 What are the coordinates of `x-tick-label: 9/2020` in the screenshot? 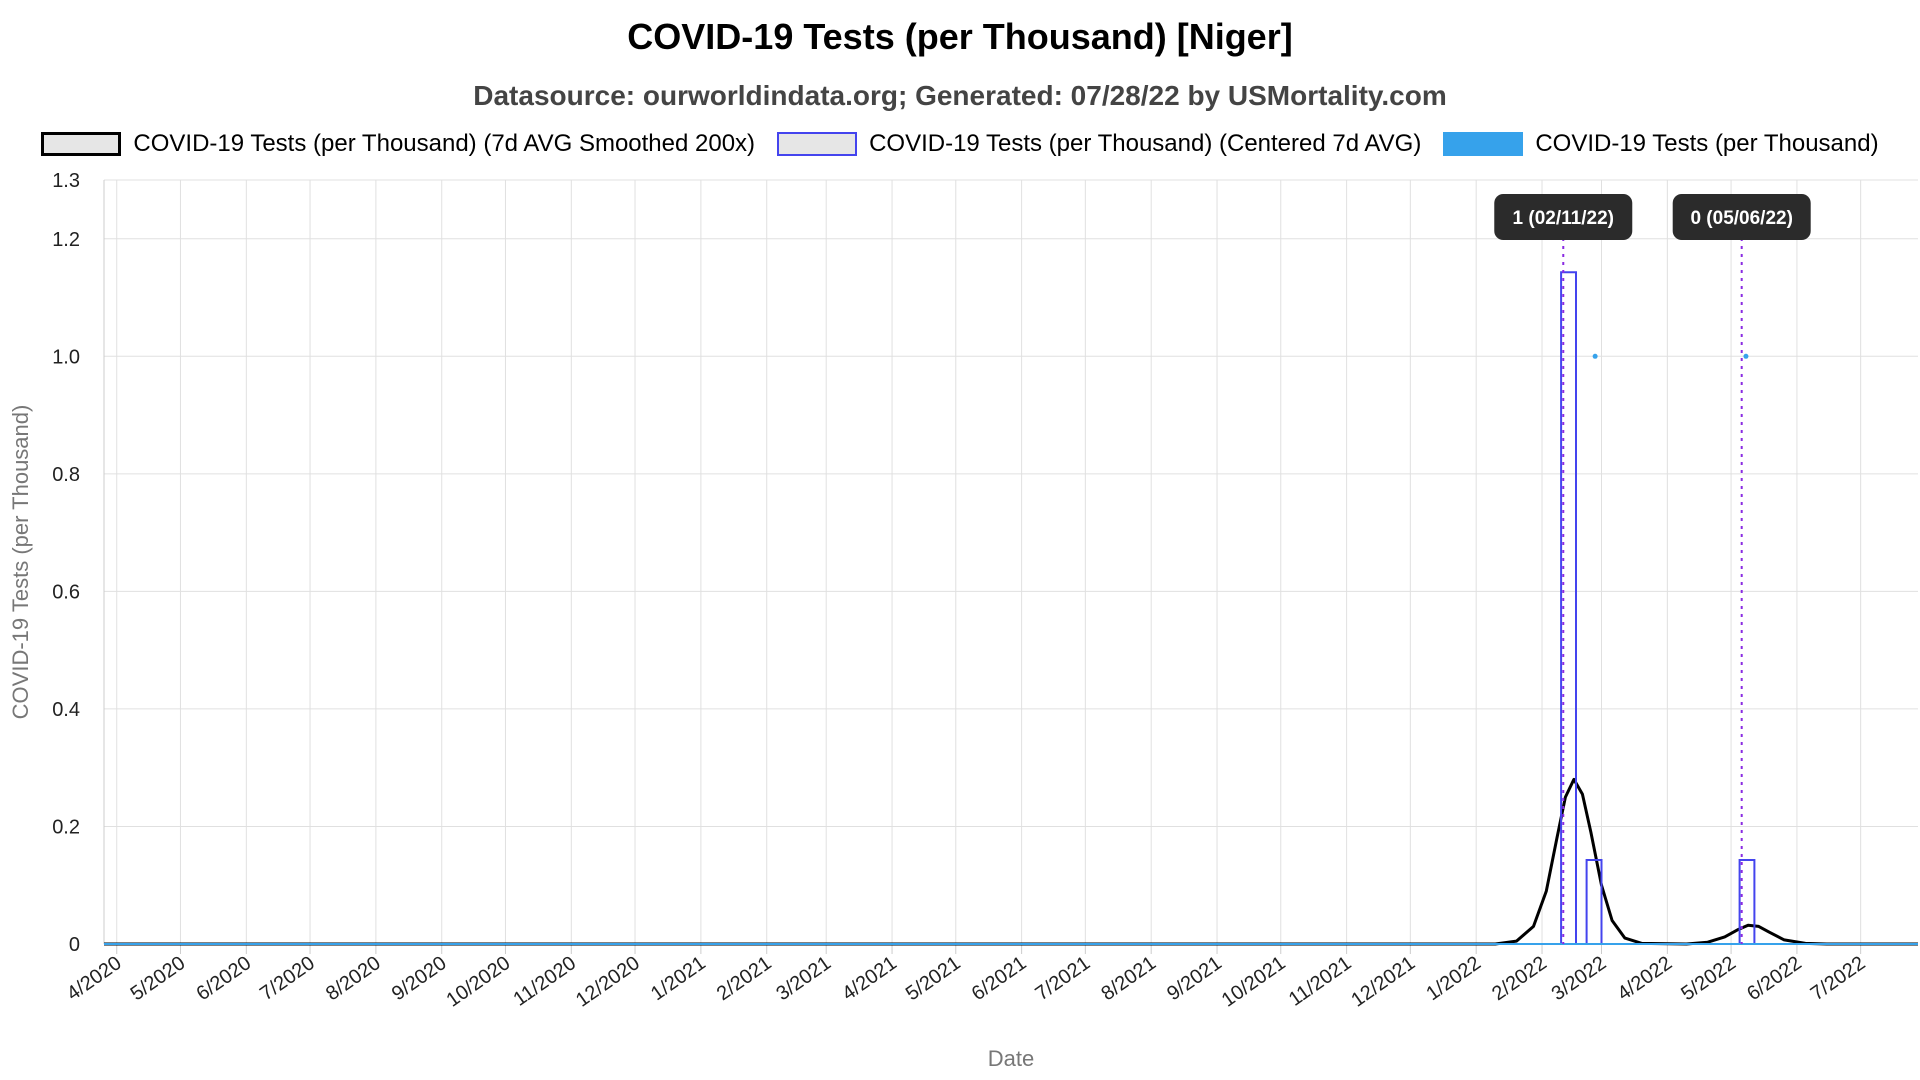 It's located at (419, 978).